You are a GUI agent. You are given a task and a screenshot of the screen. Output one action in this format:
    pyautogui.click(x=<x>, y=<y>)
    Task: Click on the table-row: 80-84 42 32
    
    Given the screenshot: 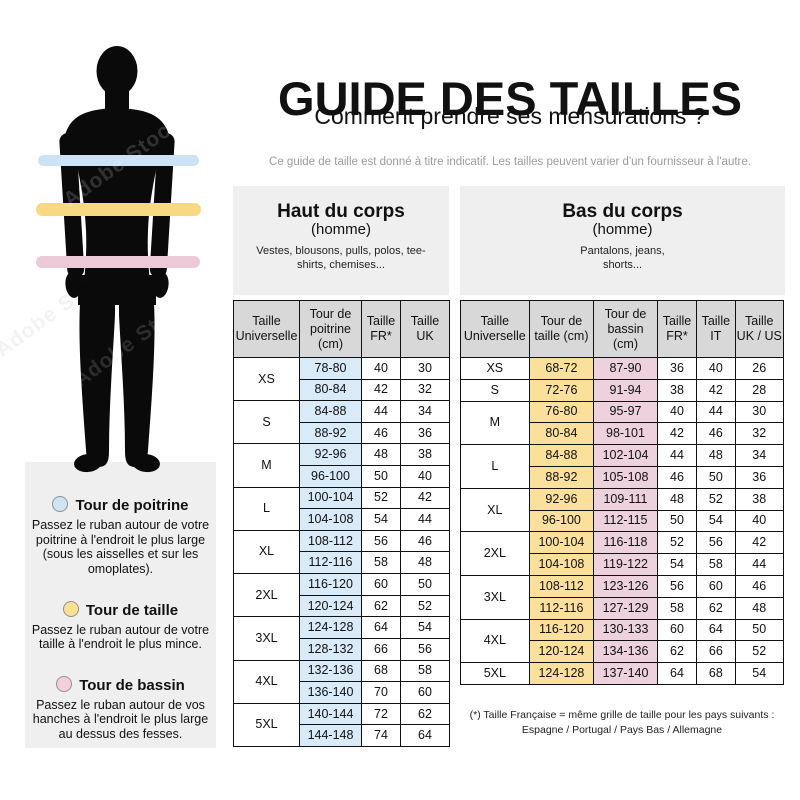 What is the action you would take?
    pyautogui.click(x=342, y=390)
    